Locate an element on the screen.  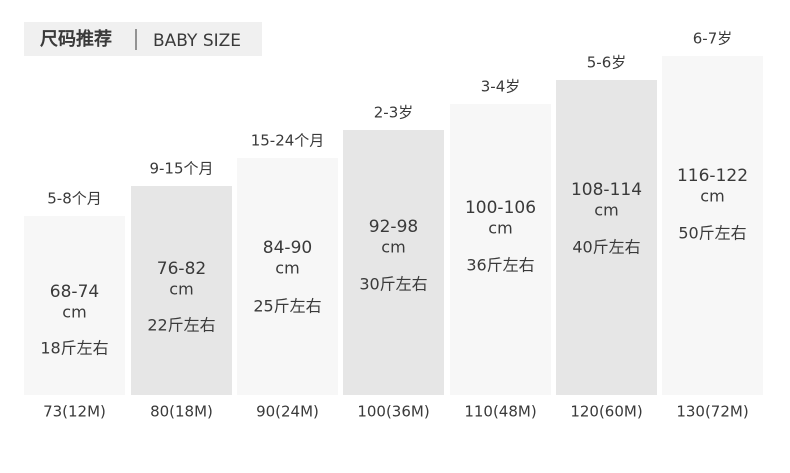
weight: 30斤左右 is located at coordinates (393, 284).